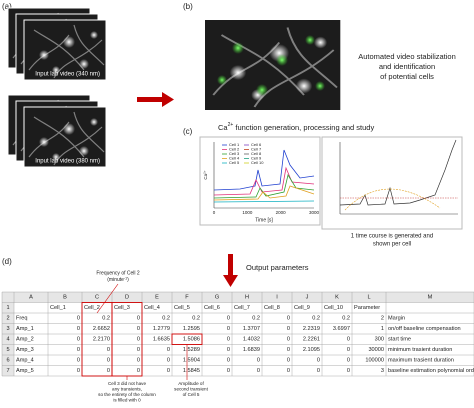 This screenshot has height=408, width=474. Describe the element at coordinates (127, 394) in the screenshot. I see `annotation: so the entirety of the column` at that location.